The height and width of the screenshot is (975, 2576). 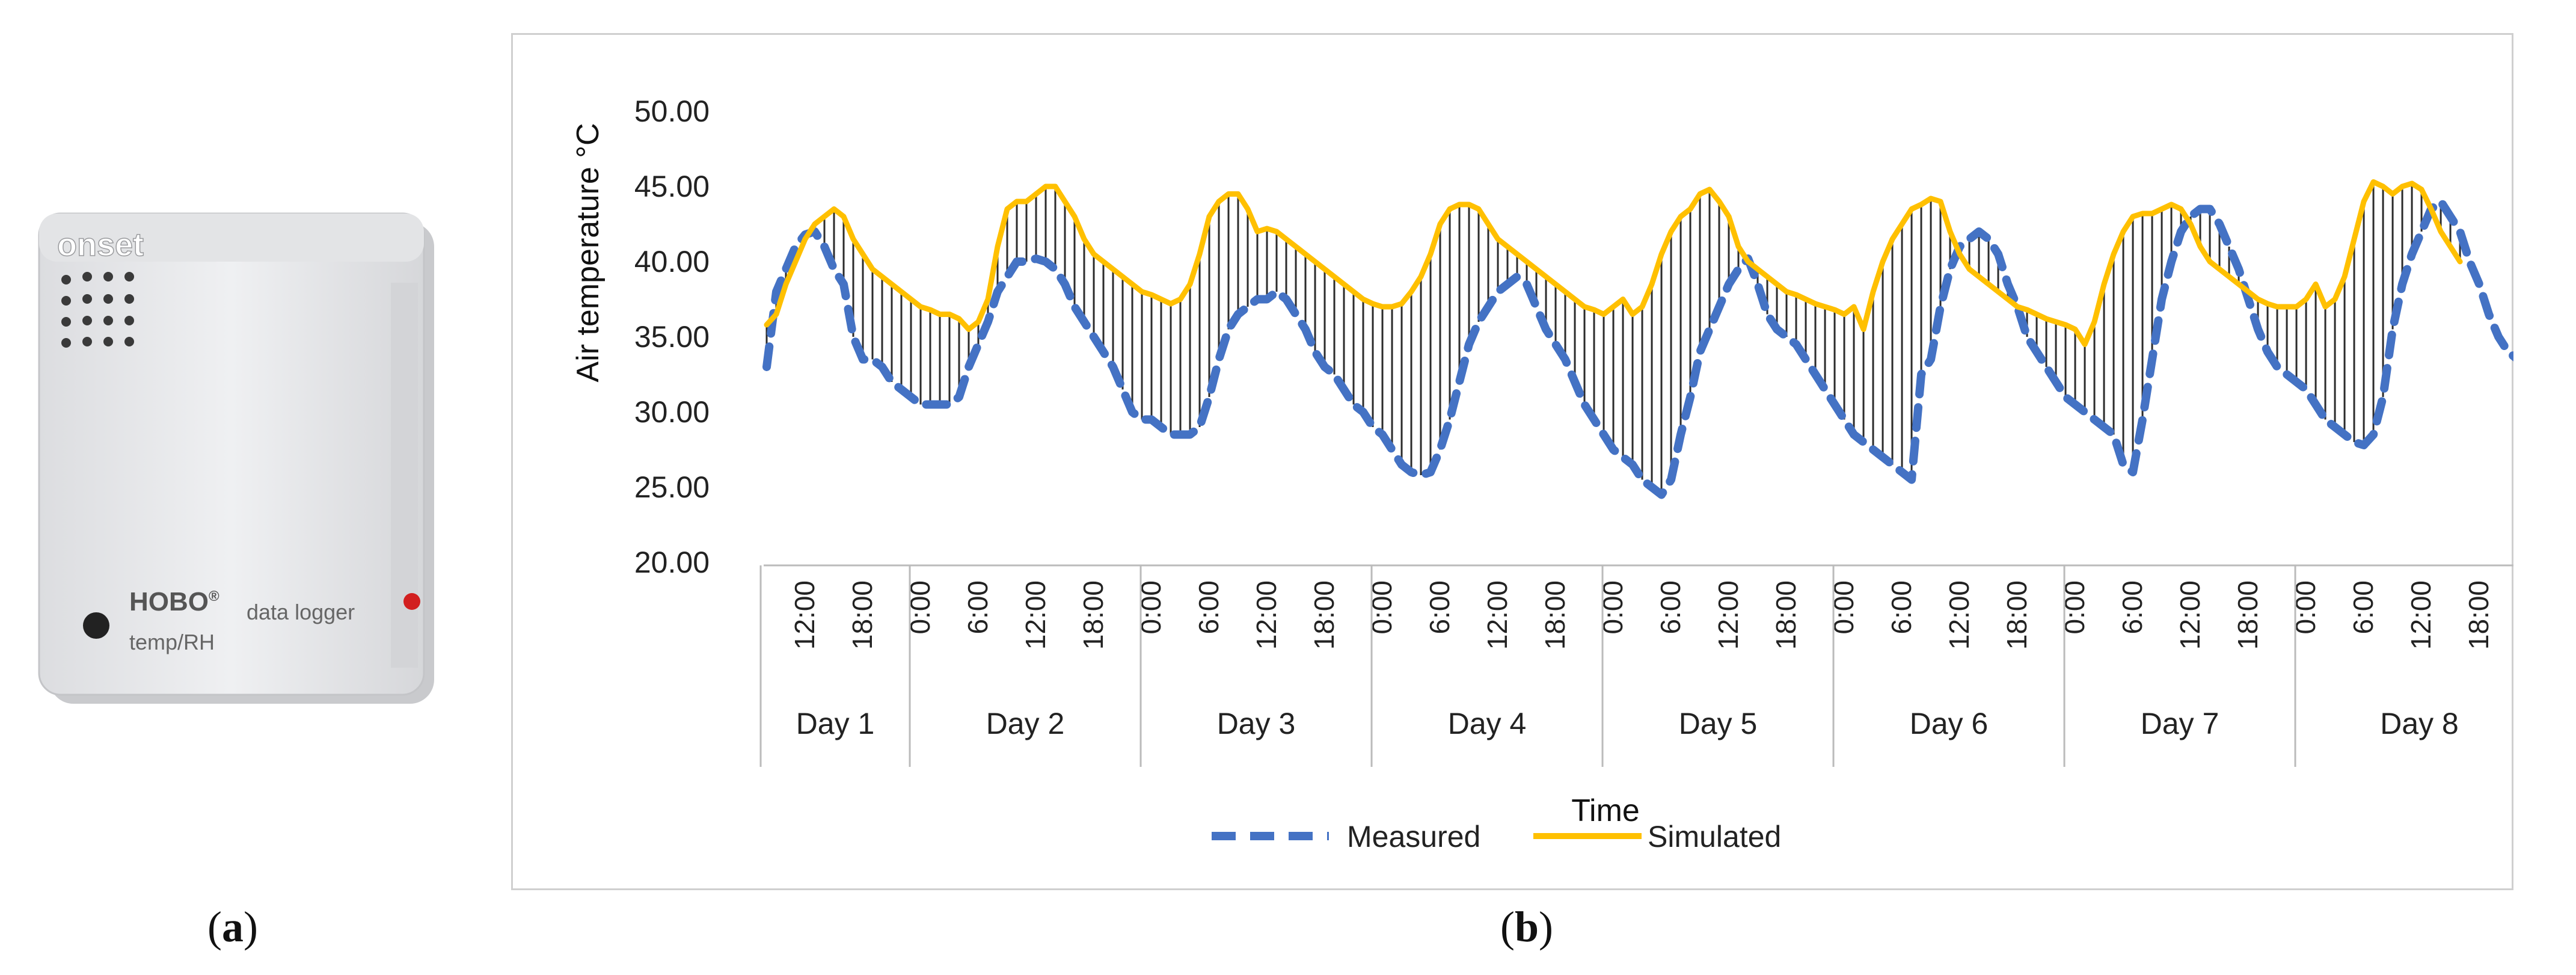 What do you see at coordinates (1413, 837) in the screenshot?
I see `legend-label-measured: Measured` at bounding box center [1413, 837].